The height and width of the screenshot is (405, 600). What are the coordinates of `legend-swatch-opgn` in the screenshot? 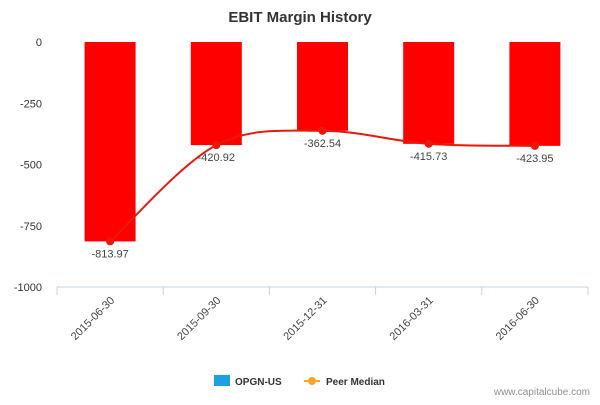 It's located at (222, 380).